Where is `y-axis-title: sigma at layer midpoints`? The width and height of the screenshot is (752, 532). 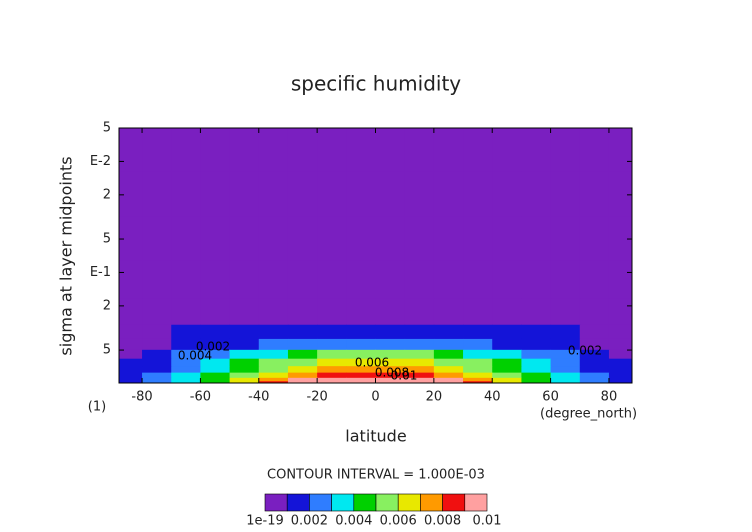
y-axis-title: sigma at layer midpoints is located at coordinates (66, 255).